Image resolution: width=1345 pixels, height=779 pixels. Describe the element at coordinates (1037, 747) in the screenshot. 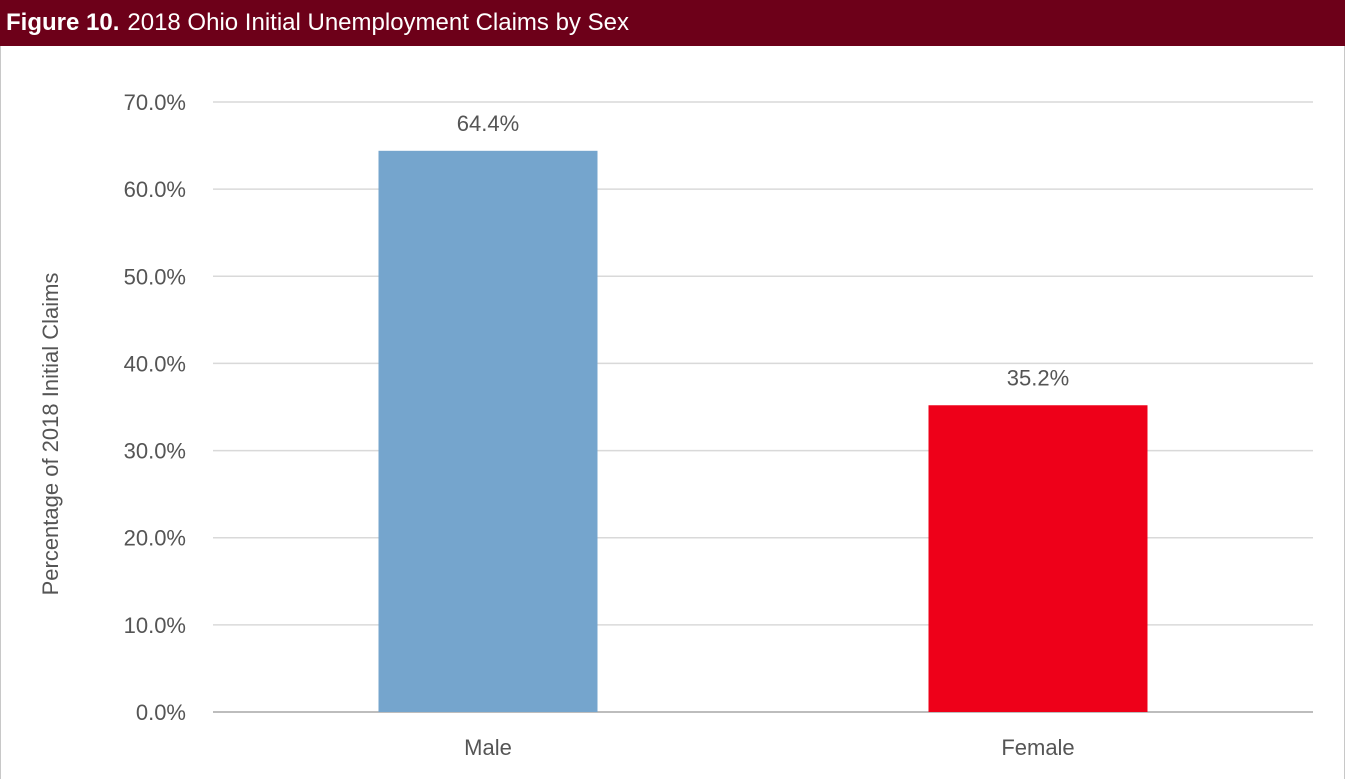

I see `x-tick-label-female: Female` at that location.